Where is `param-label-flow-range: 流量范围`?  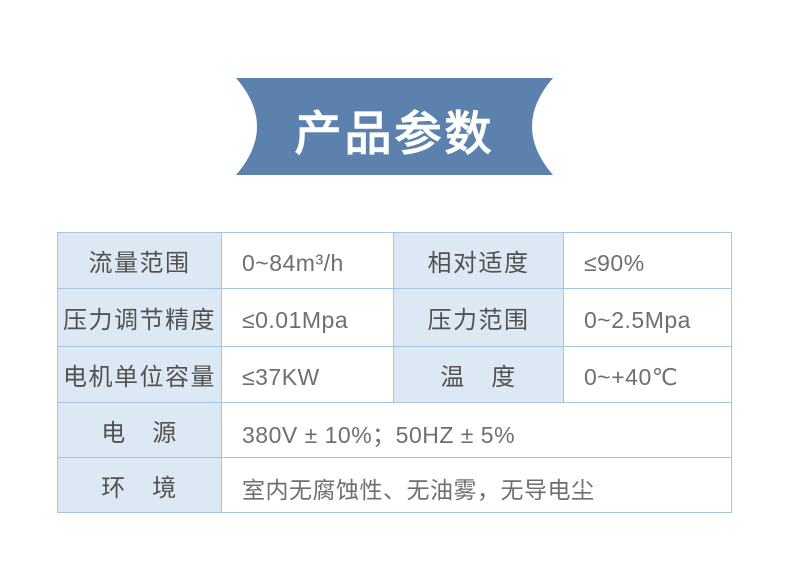
param-label-flow-range: 流量范围 is located at coordinates (140, 261).